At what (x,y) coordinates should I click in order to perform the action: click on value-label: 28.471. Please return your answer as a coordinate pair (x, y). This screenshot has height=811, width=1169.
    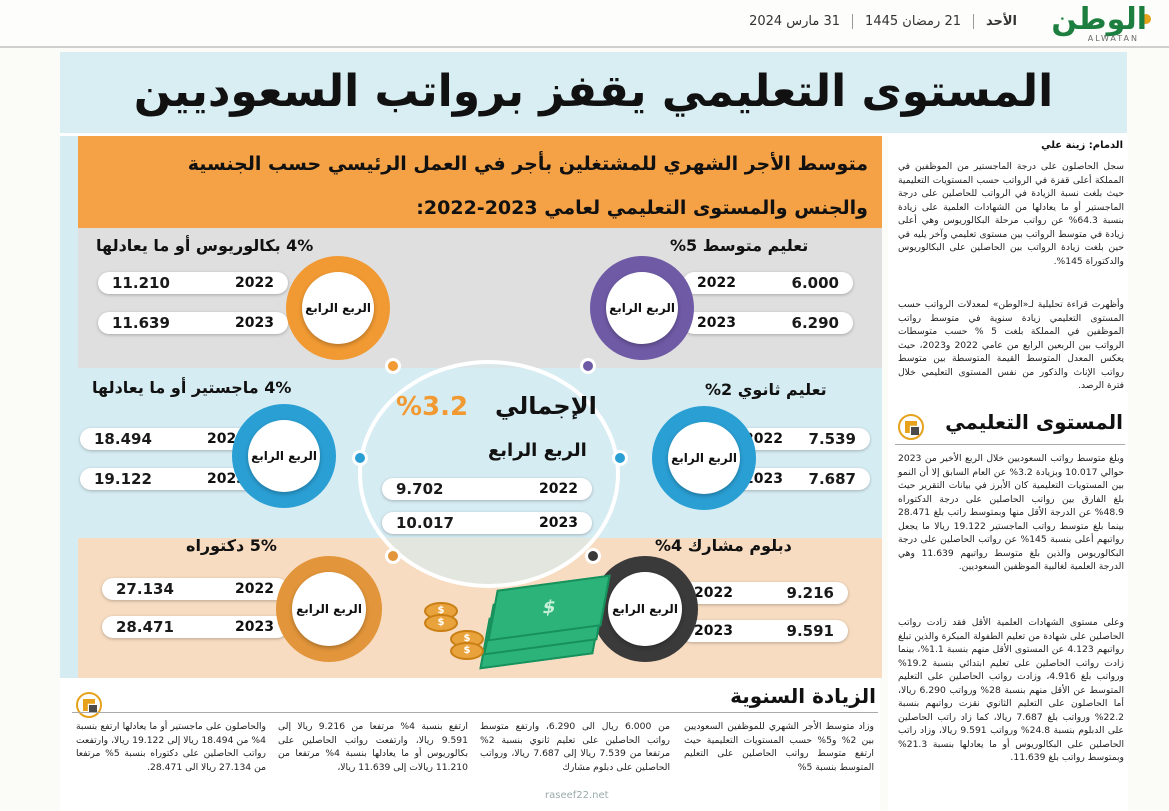
    Looking at the image, I should click on (145, 627).